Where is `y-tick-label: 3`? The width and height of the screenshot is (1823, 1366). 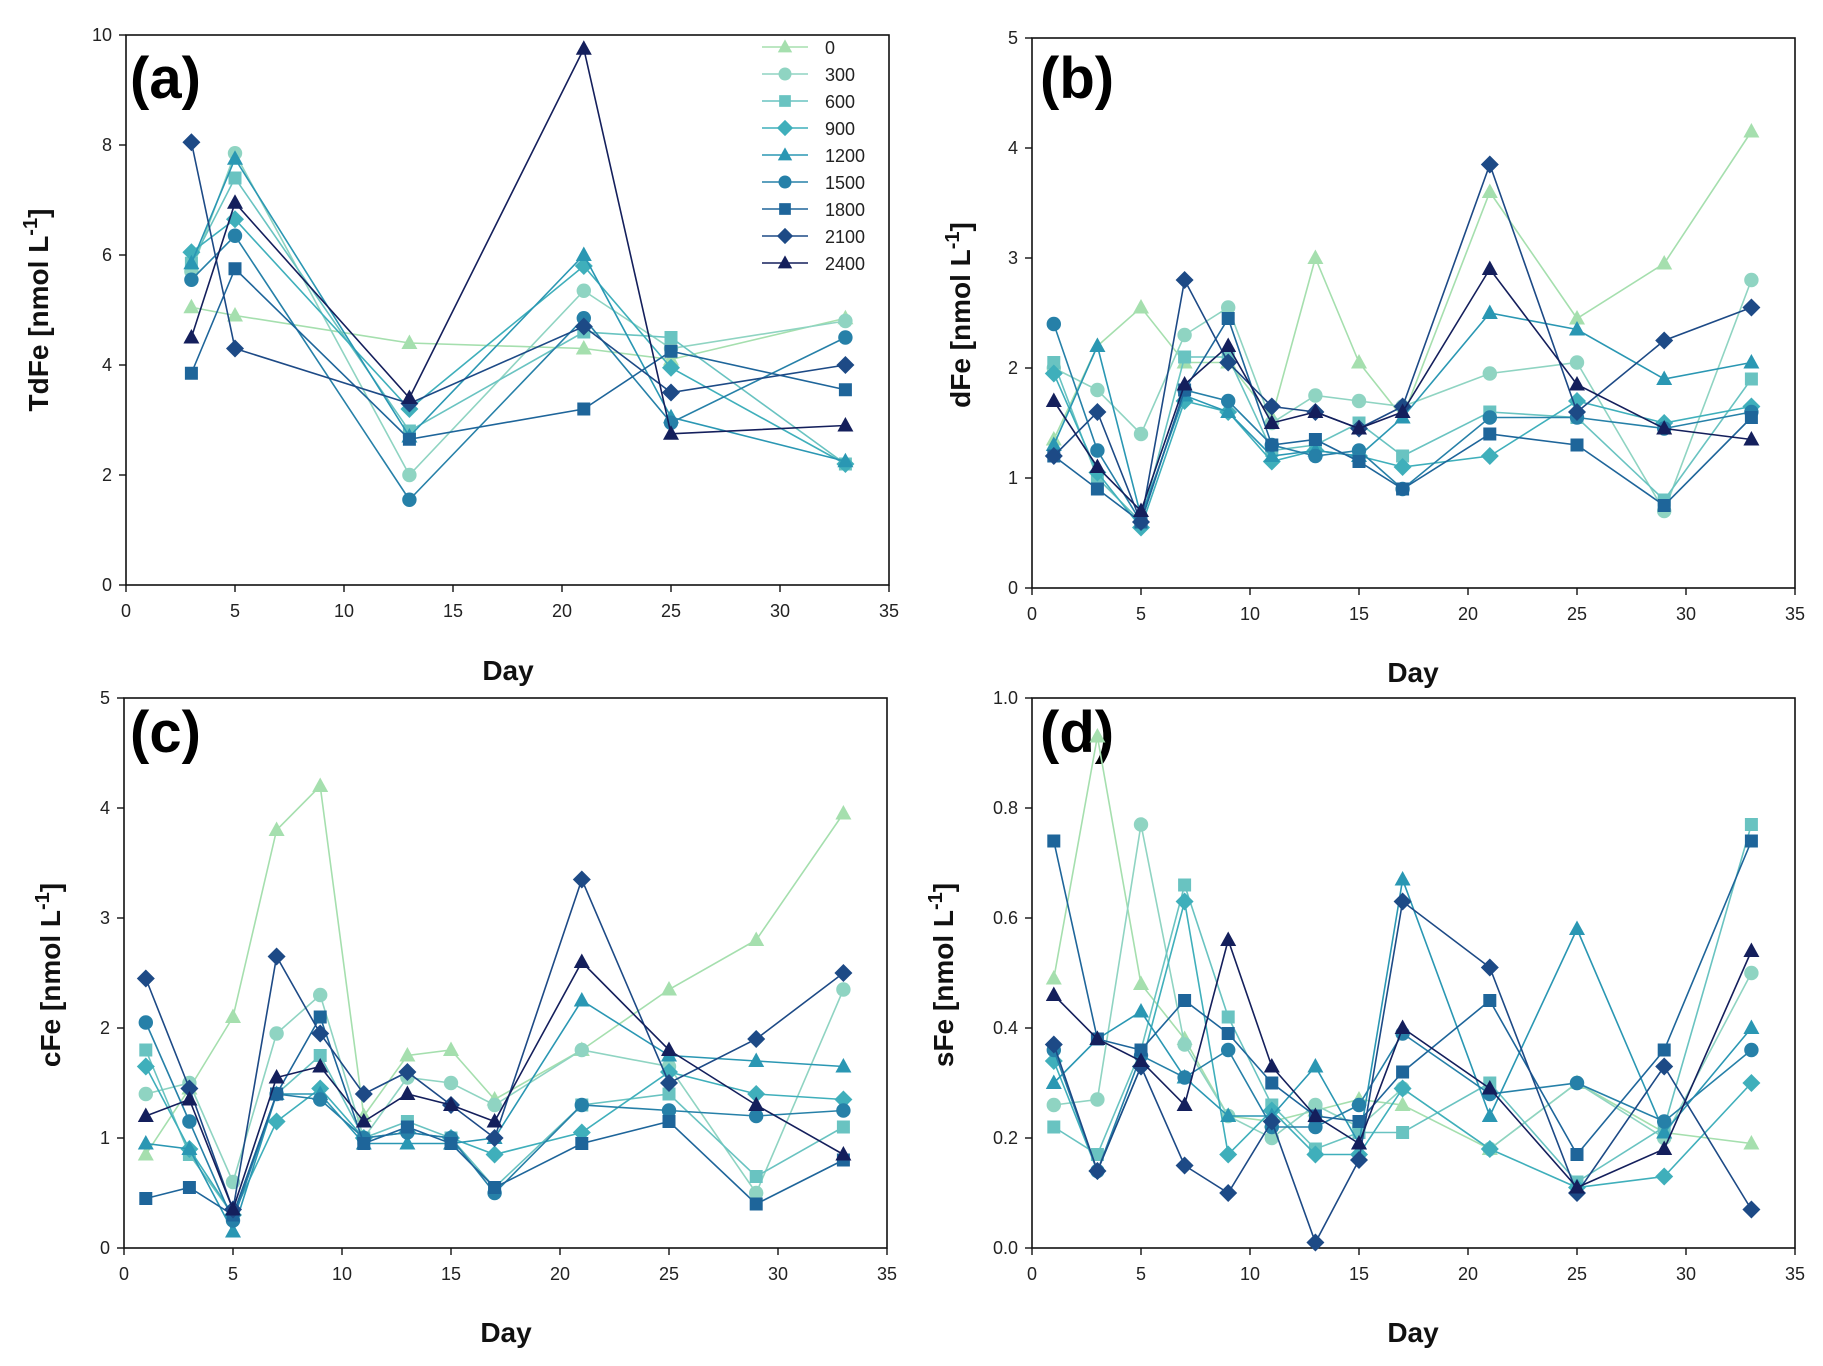 y-tick-label: 3 is located at coordinates (1013, 258).